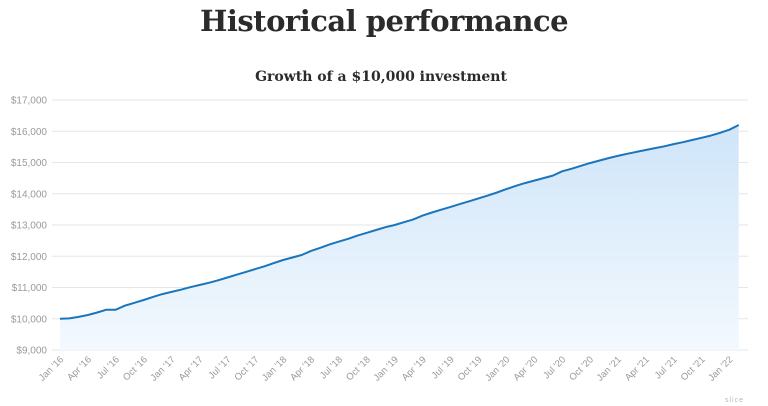  Describe the element at coordinates (637, 368) in the screenshot. I see `x-tick-label: Apr '21` at that location.